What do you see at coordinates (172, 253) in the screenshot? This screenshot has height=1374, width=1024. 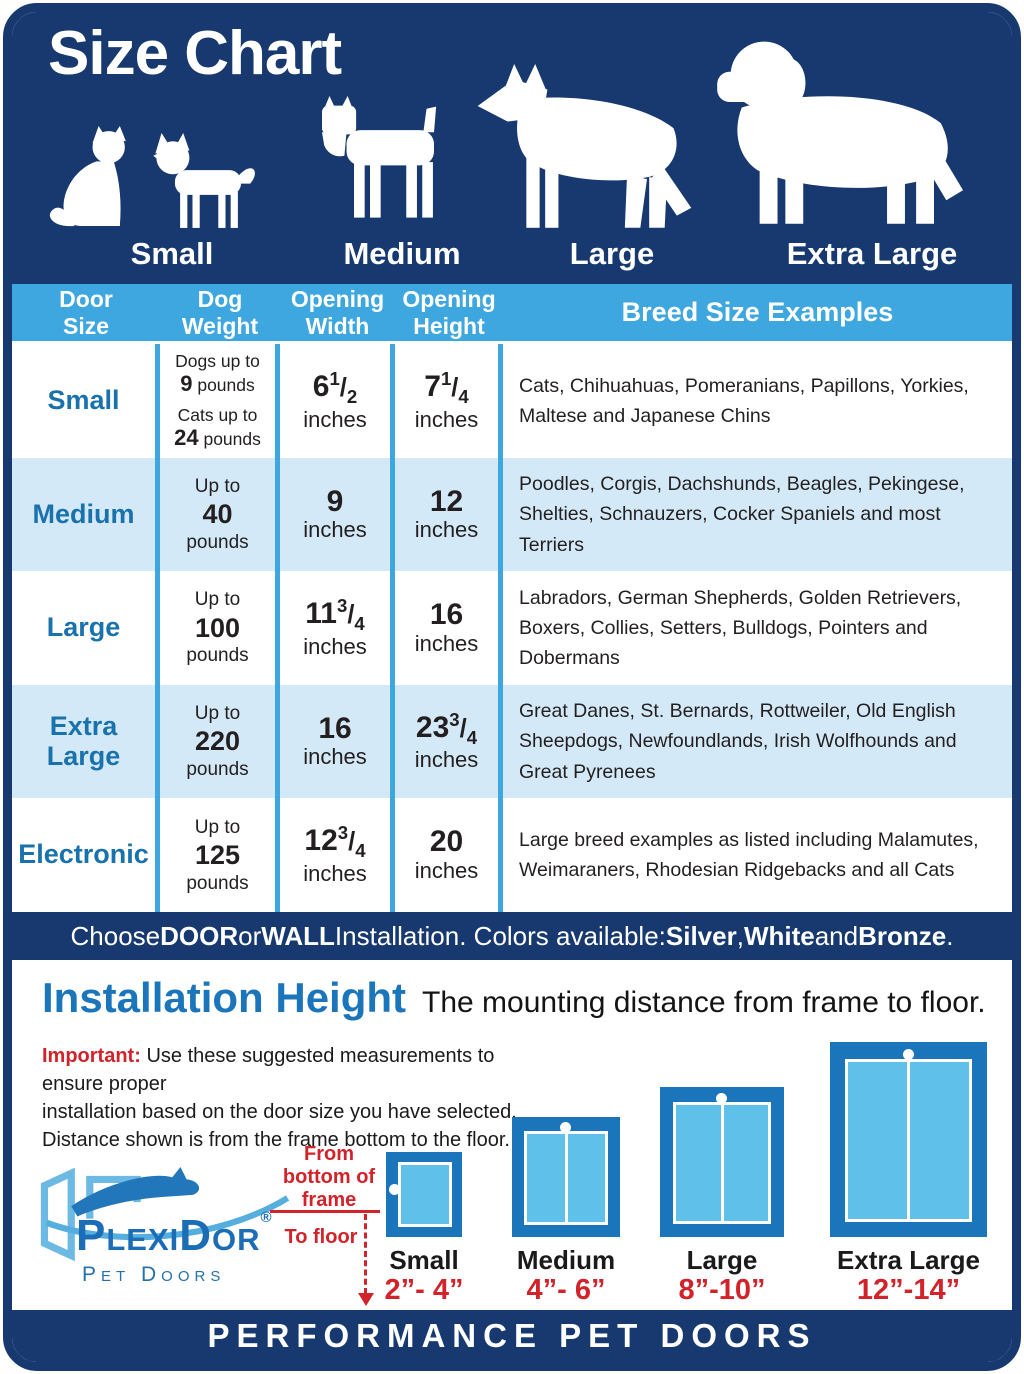 I see `hero-size-label-small: Small` at bounding box center [172, 253].